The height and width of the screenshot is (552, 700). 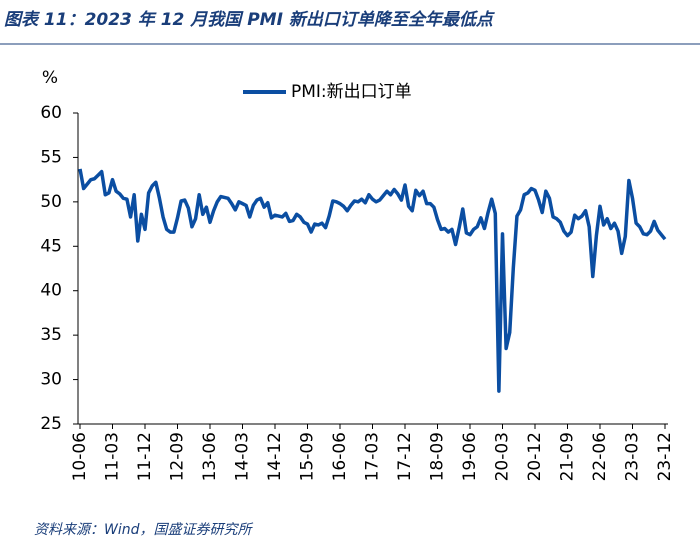 I want to click on source-note: 资料来源：Wind，国盛证券研究所, so click(x=143, y=530).